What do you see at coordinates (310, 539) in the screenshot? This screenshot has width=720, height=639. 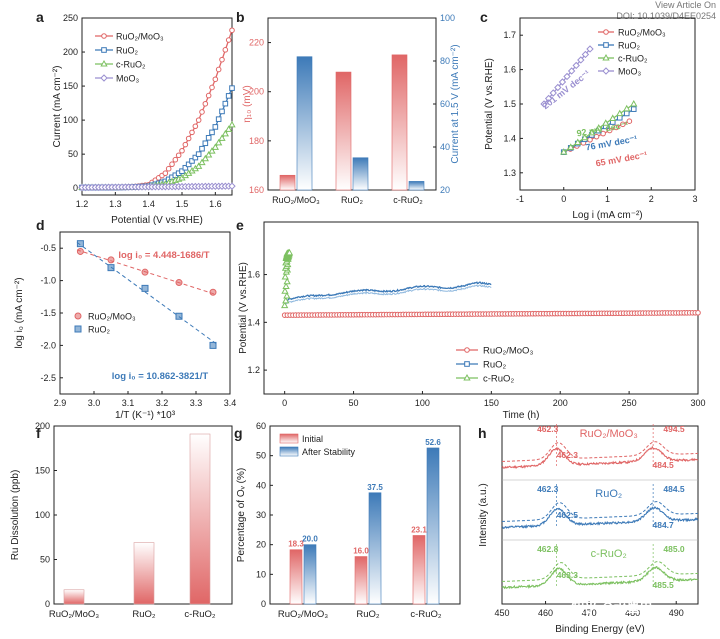 I see `panel-g-value-label-after: 20.0` at bounding box center [310, 539].